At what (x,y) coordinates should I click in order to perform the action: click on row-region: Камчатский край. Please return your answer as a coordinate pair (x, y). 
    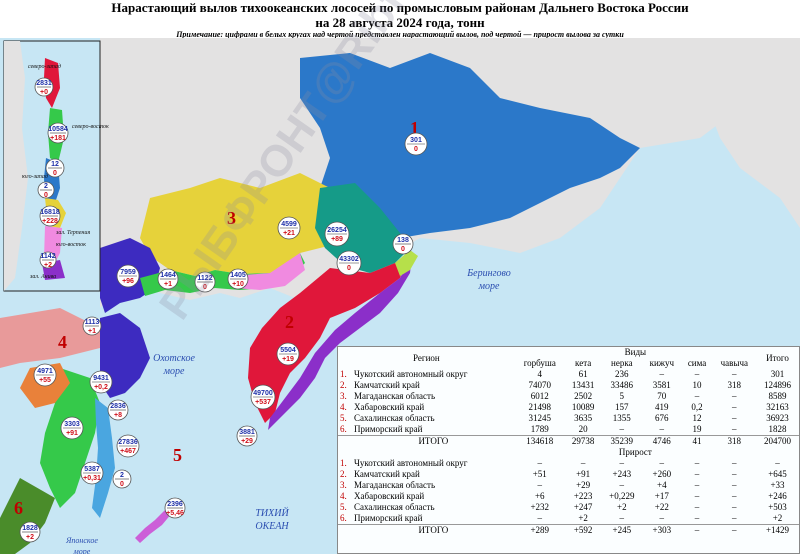
    Looking at the image, I should click on (387, 474).